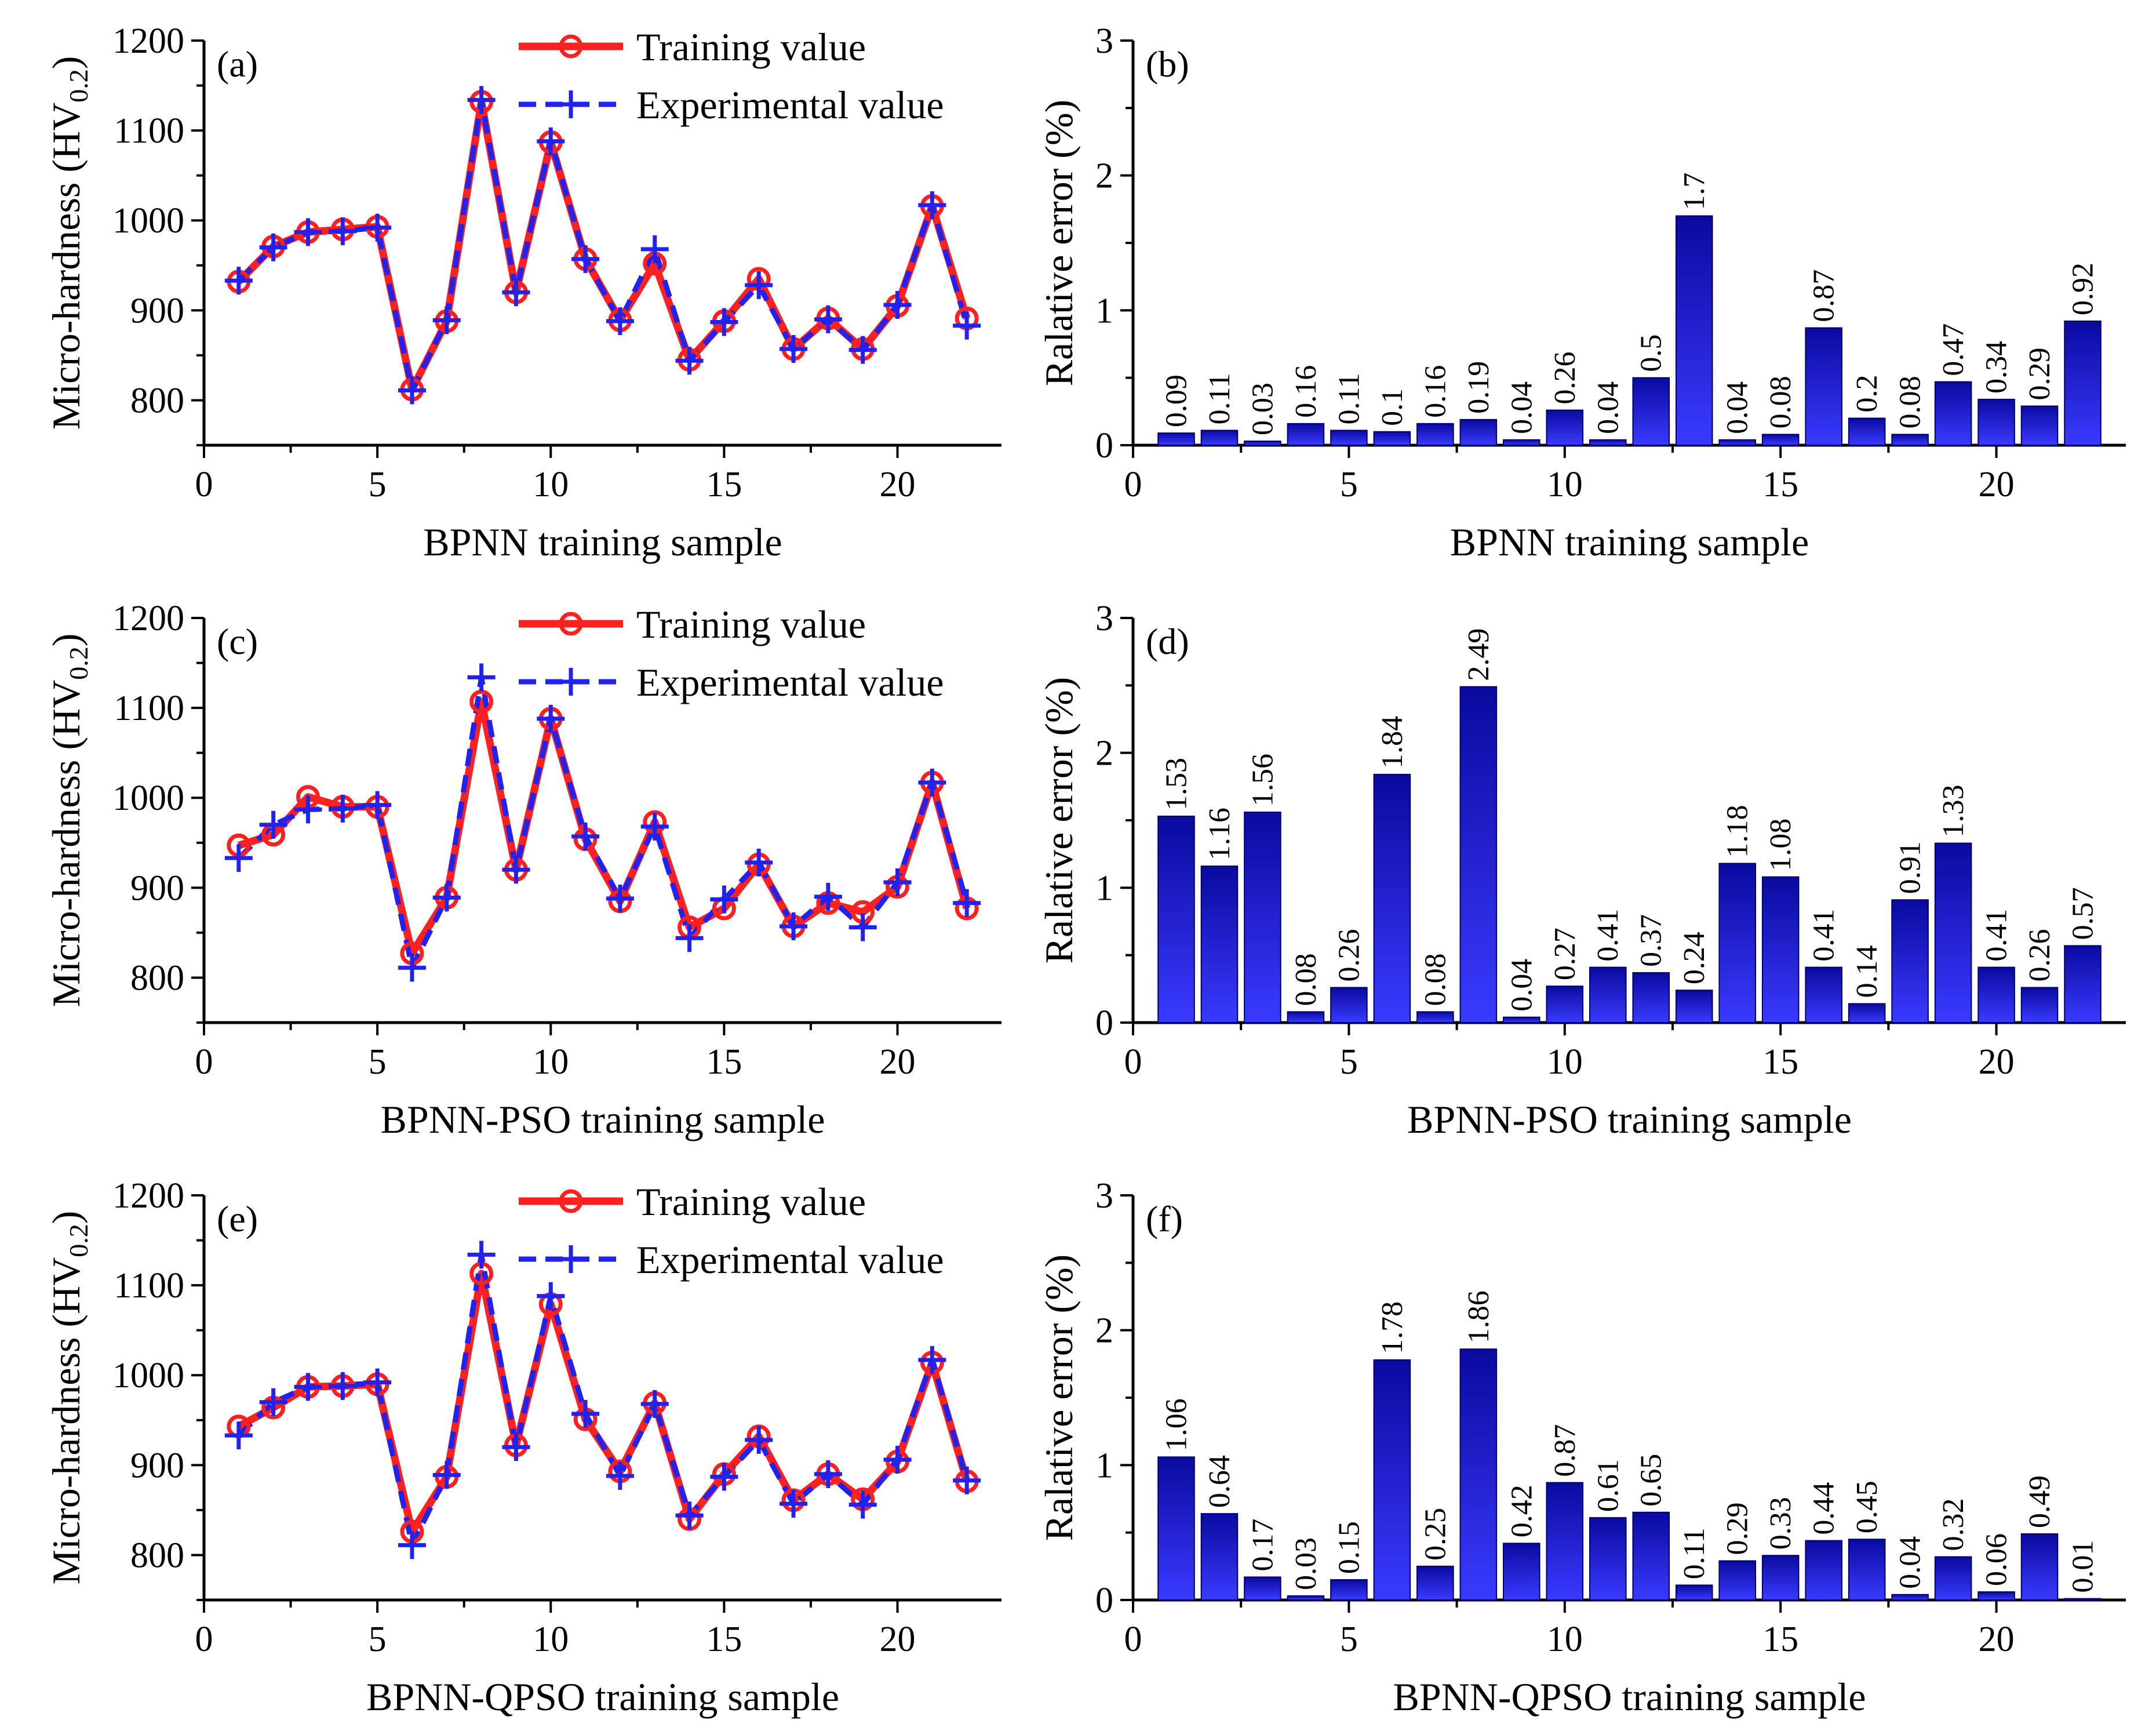 This screenshot has height=1731, width=2156. What do you see at coordinates (66, 1217) in the screenshot?
I see `y-axis-title-end: )` at bounding box center [66, 1217].